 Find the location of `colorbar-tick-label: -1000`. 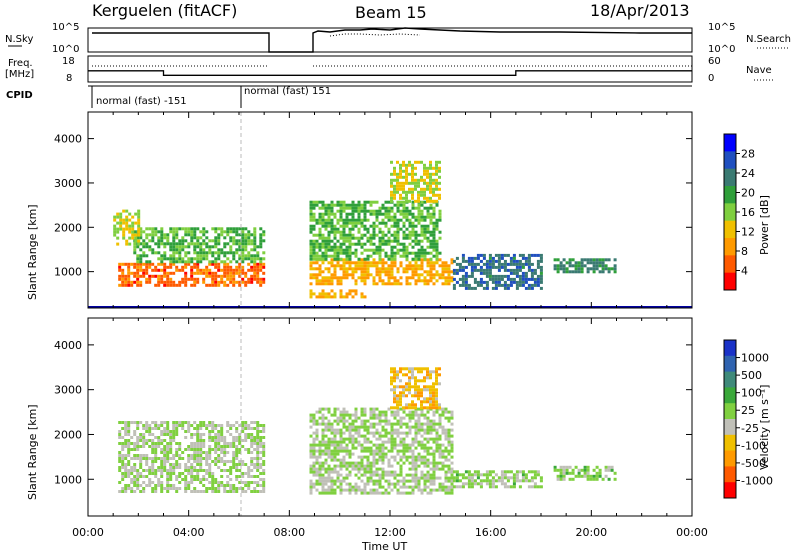

colorbar-tick-label: -1000 is located at coordinates (757, 480).